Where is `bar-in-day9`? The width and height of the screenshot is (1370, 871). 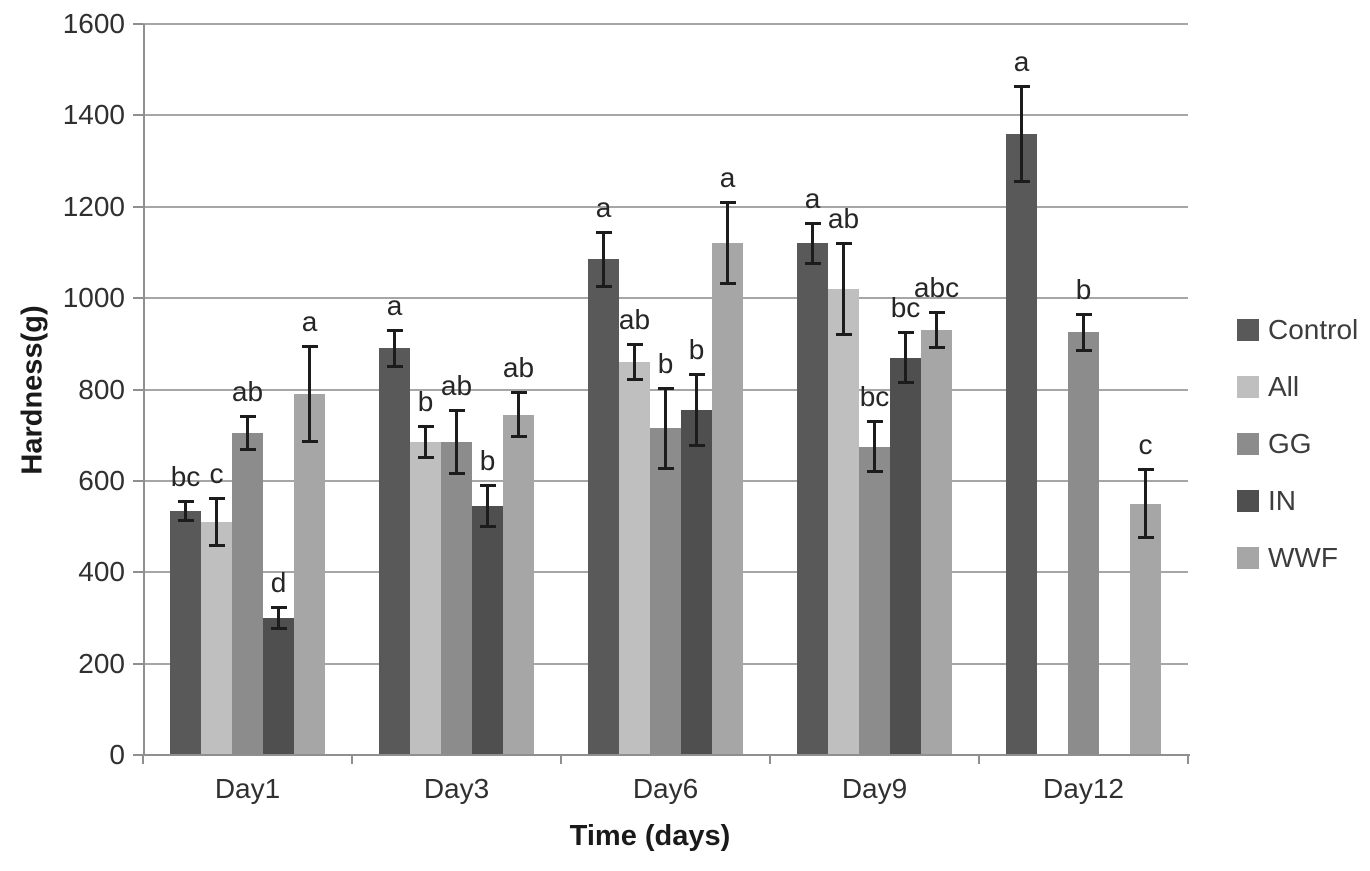
bar-in-day9 is located at coordinates (905, 556).